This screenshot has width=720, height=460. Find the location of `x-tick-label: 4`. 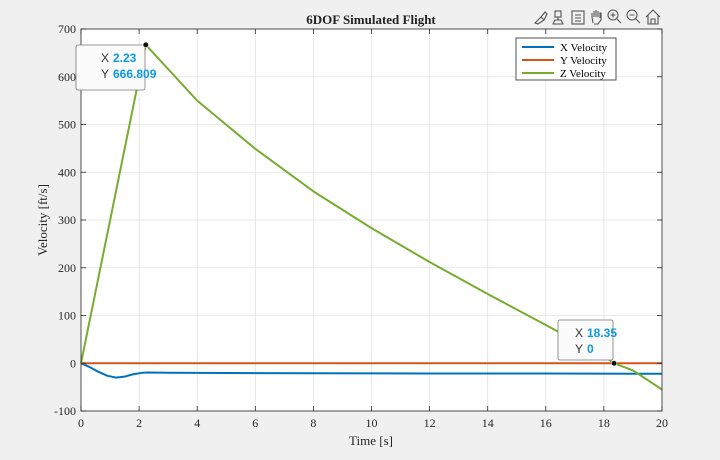

x-tick-label: 4 is located at coordinates (197, 423).